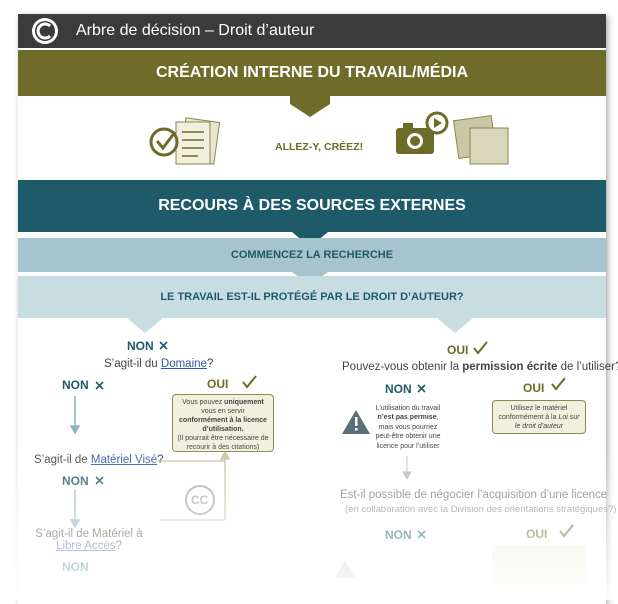 This screenshot has width=618, height=604. Describe the element at coordinates (407, 418) in the screenshot. I see `text: n’est pas permise` at that location.